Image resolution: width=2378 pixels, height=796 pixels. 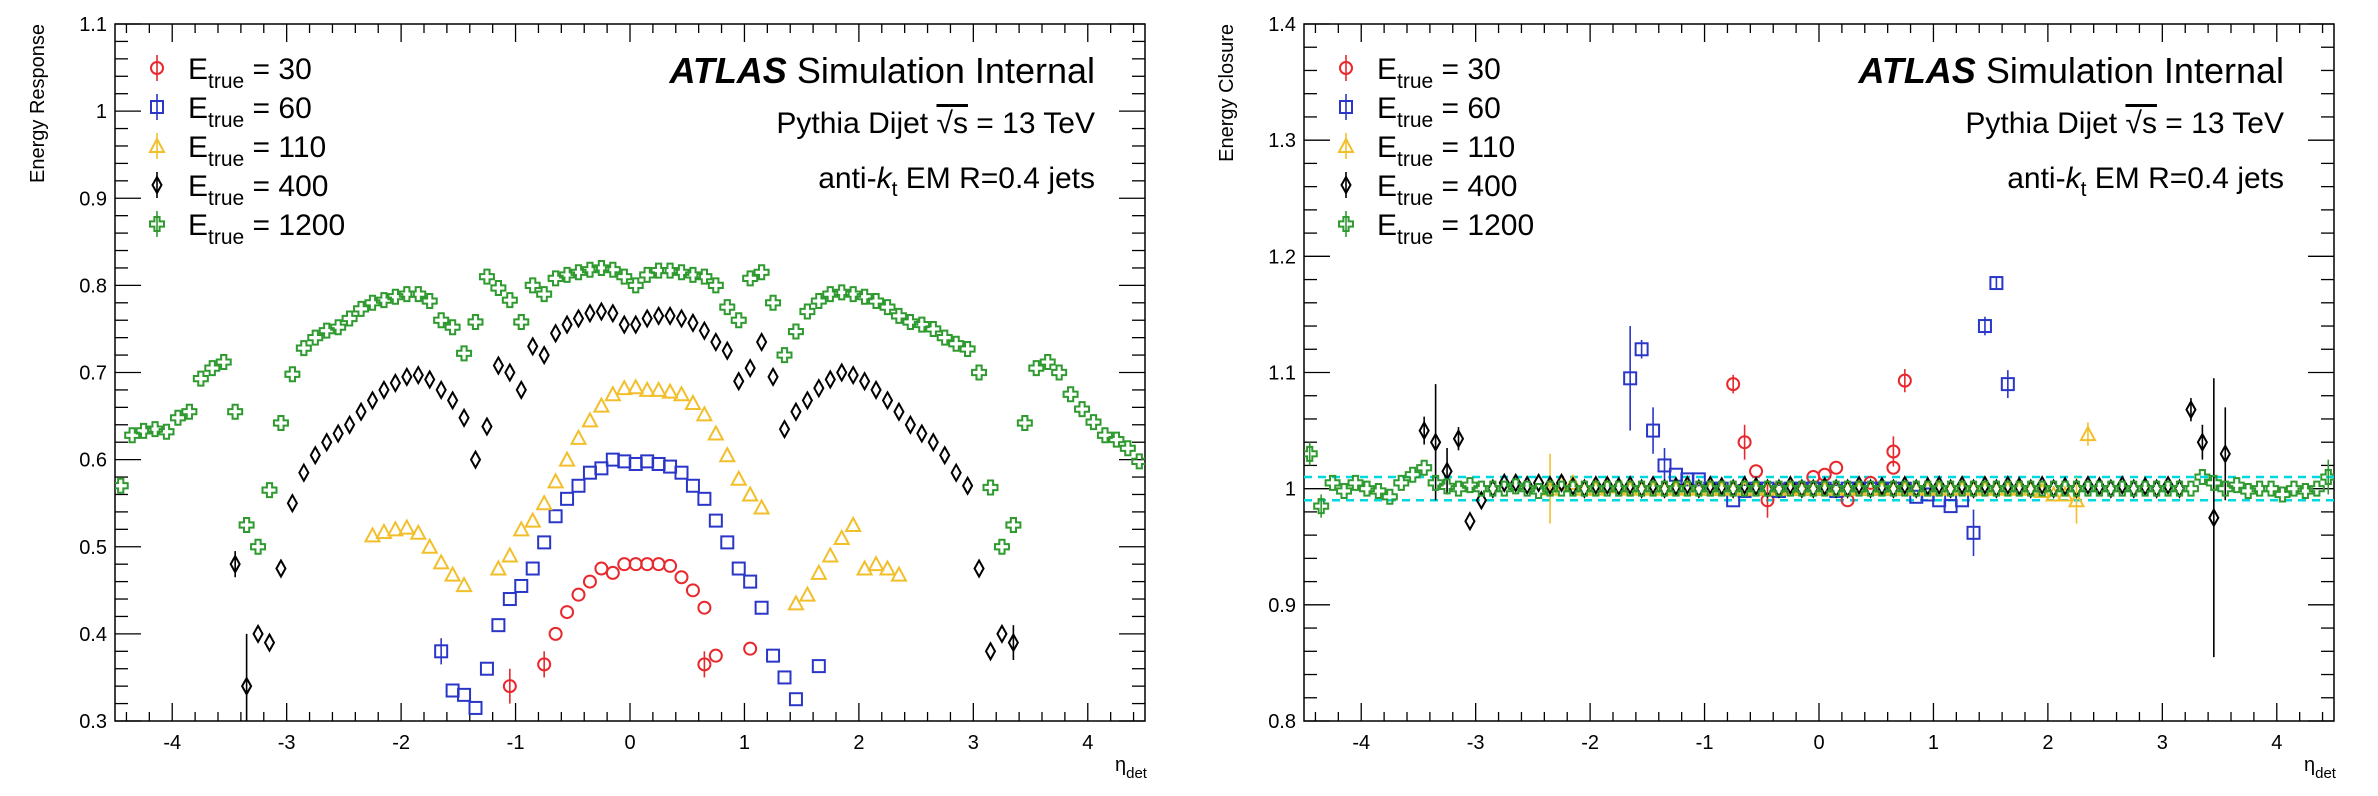 I want to click on legend-label: Etrue = 1200, so click(x=1455, y=229).